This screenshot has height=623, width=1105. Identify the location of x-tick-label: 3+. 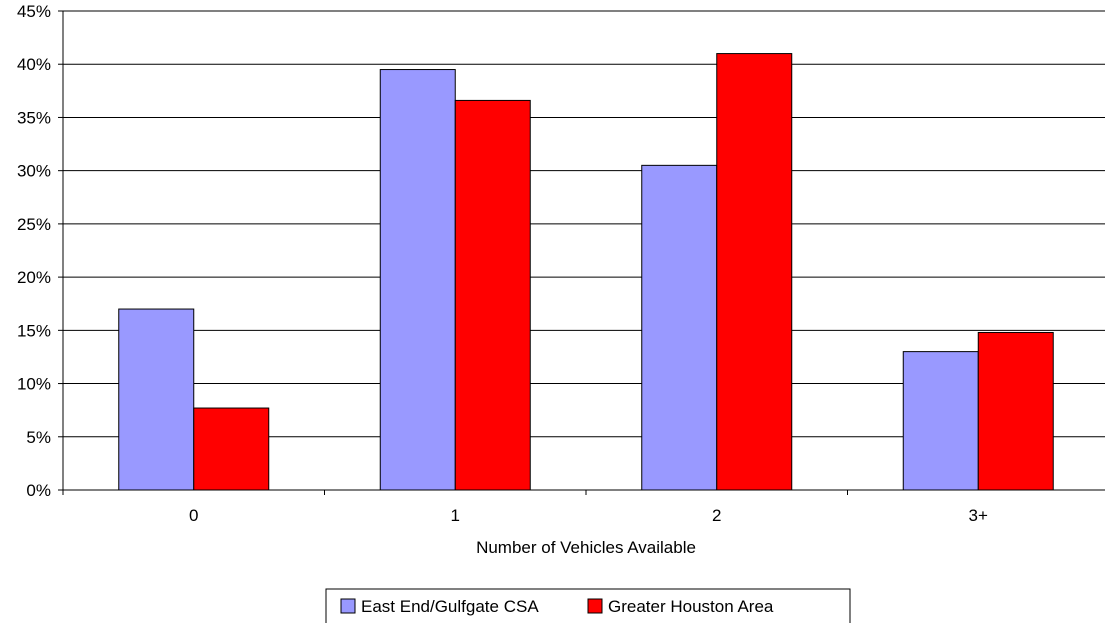
(978, 515).